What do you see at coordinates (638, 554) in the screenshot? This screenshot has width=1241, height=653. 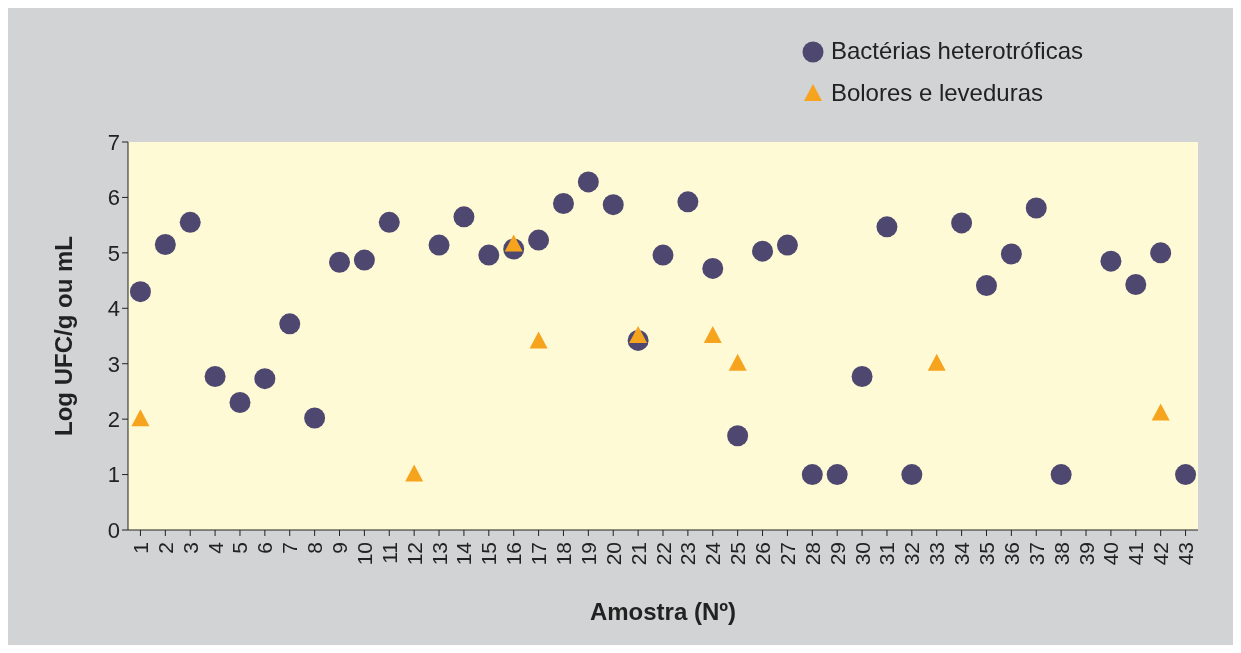 I see `x-tick-label: 21` at bounding box center [638, 554].